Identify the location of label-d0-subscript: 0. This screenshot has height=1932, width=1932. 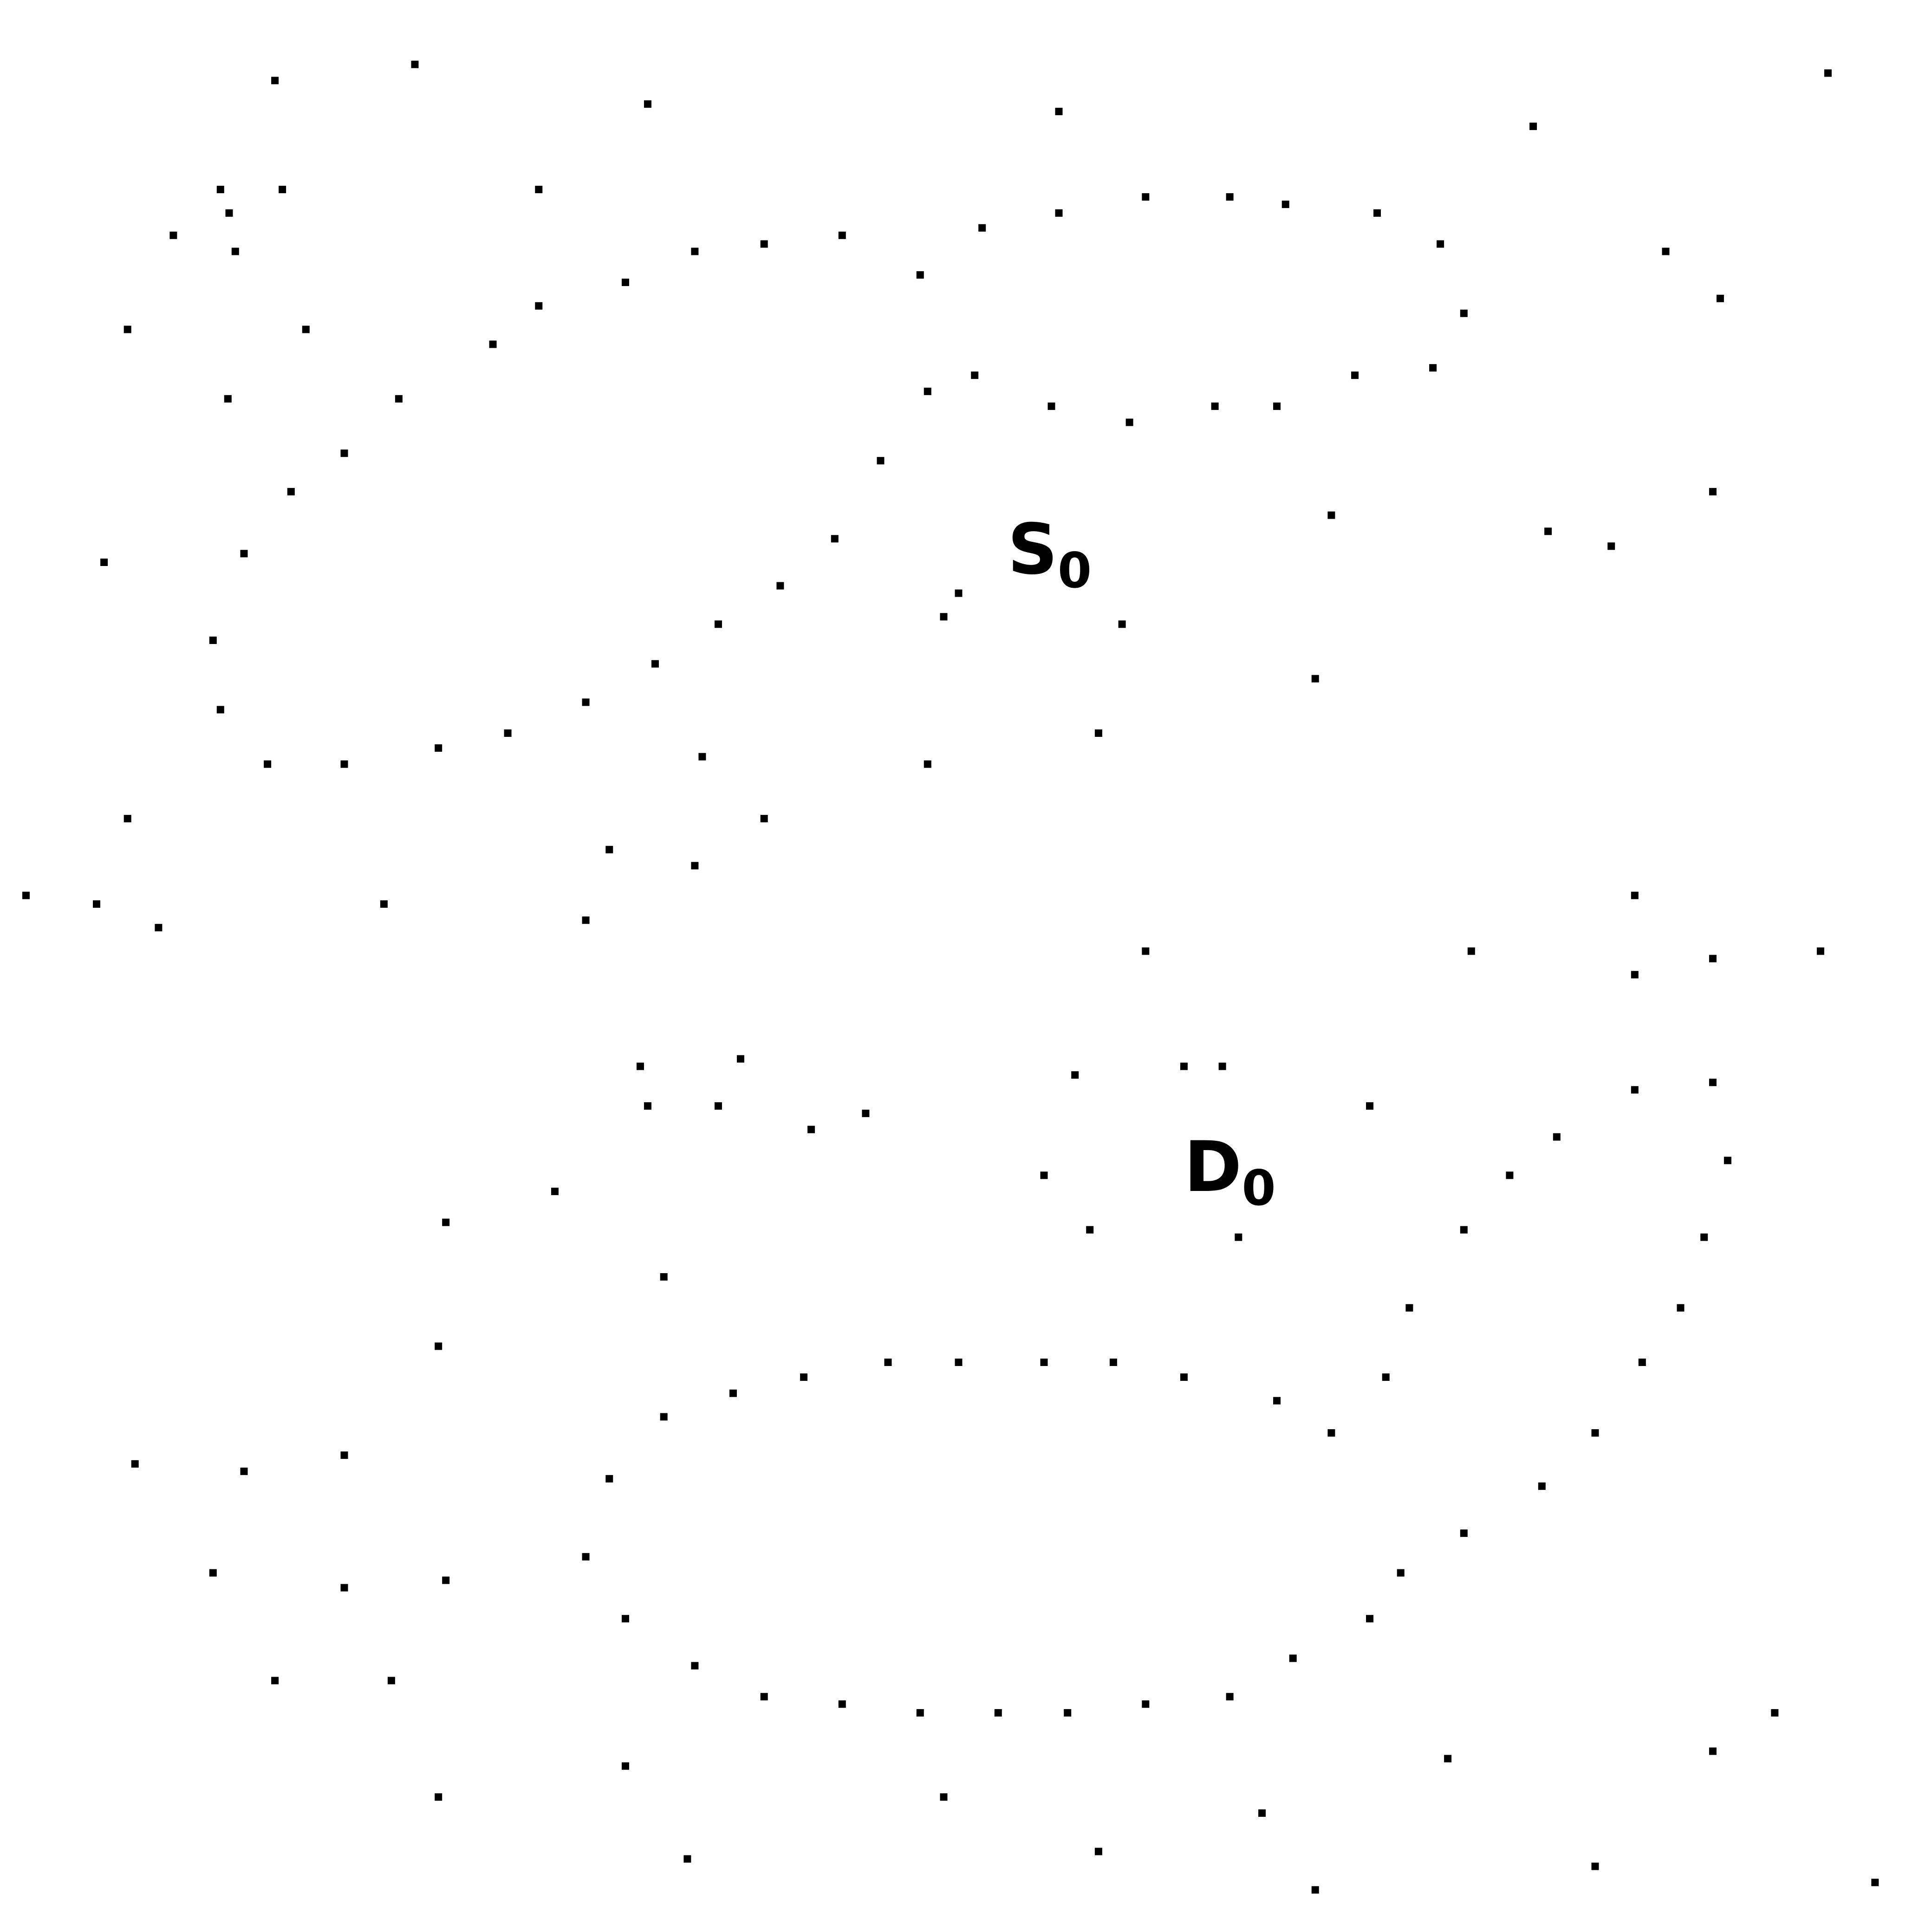
(1259, 1188).